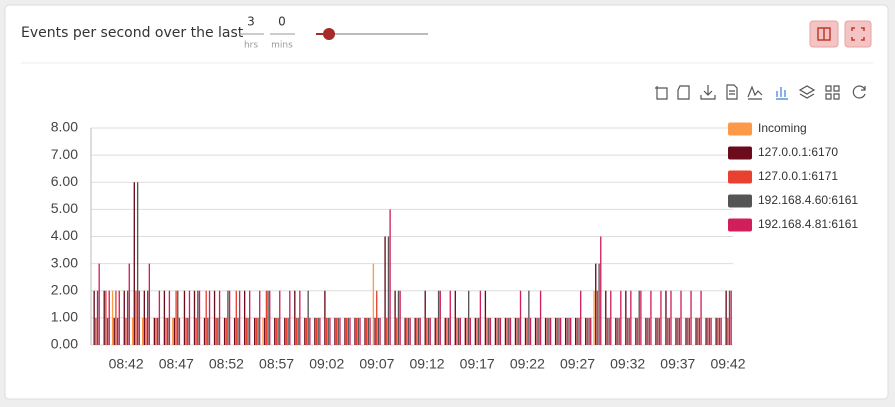  What do you see at coordinates (727, 364) in the screenshot?
I see `x-tick-label: 09:42` at bounding box center [727, 364].